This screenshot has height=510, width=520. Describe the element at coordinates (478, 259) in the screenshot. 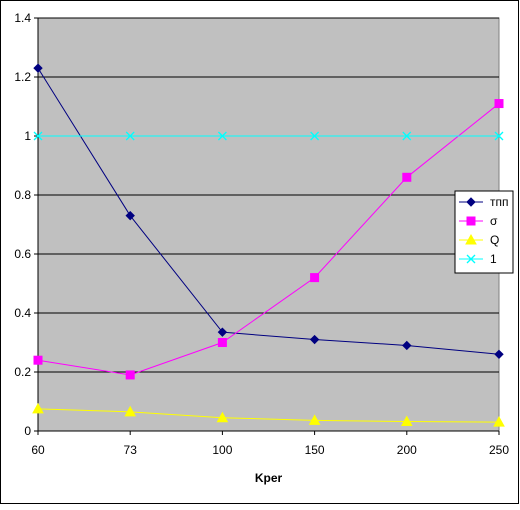

I see `legend-item: 1` at that location.